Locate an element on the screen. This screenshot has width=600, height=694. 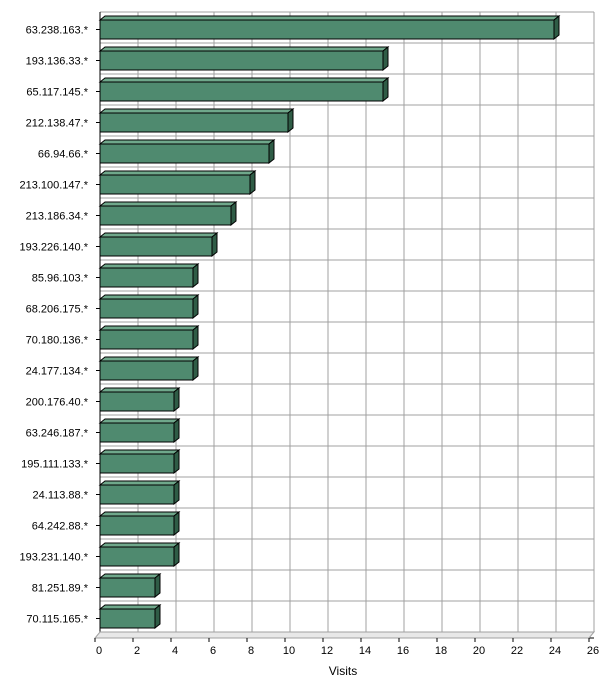
x-tick-label: 2 is located at coordinates (137, 651).